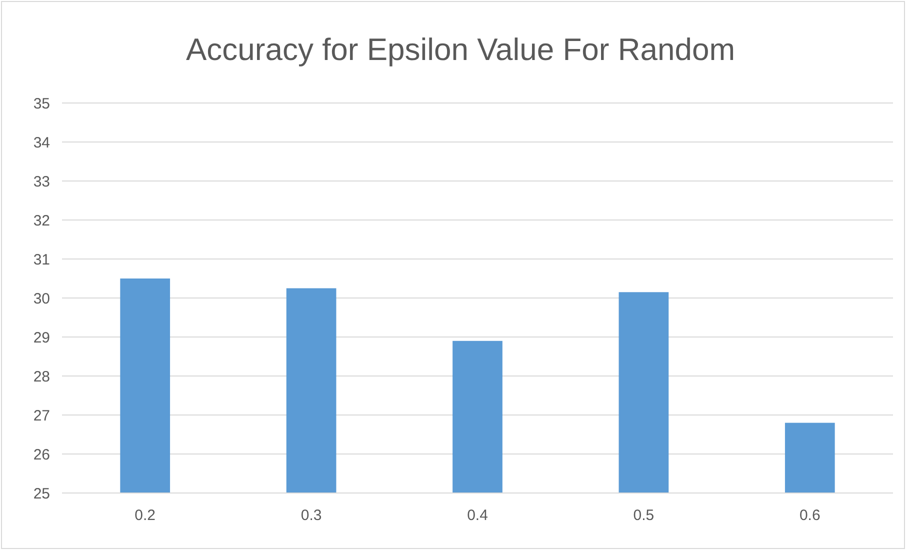 Image resolution: width=909 pixels, height=552 pixels. What do you see at coordinates (41, 259) in the screenshot?
I see `y-tick-label: 31` at bounding box center [41, 259].